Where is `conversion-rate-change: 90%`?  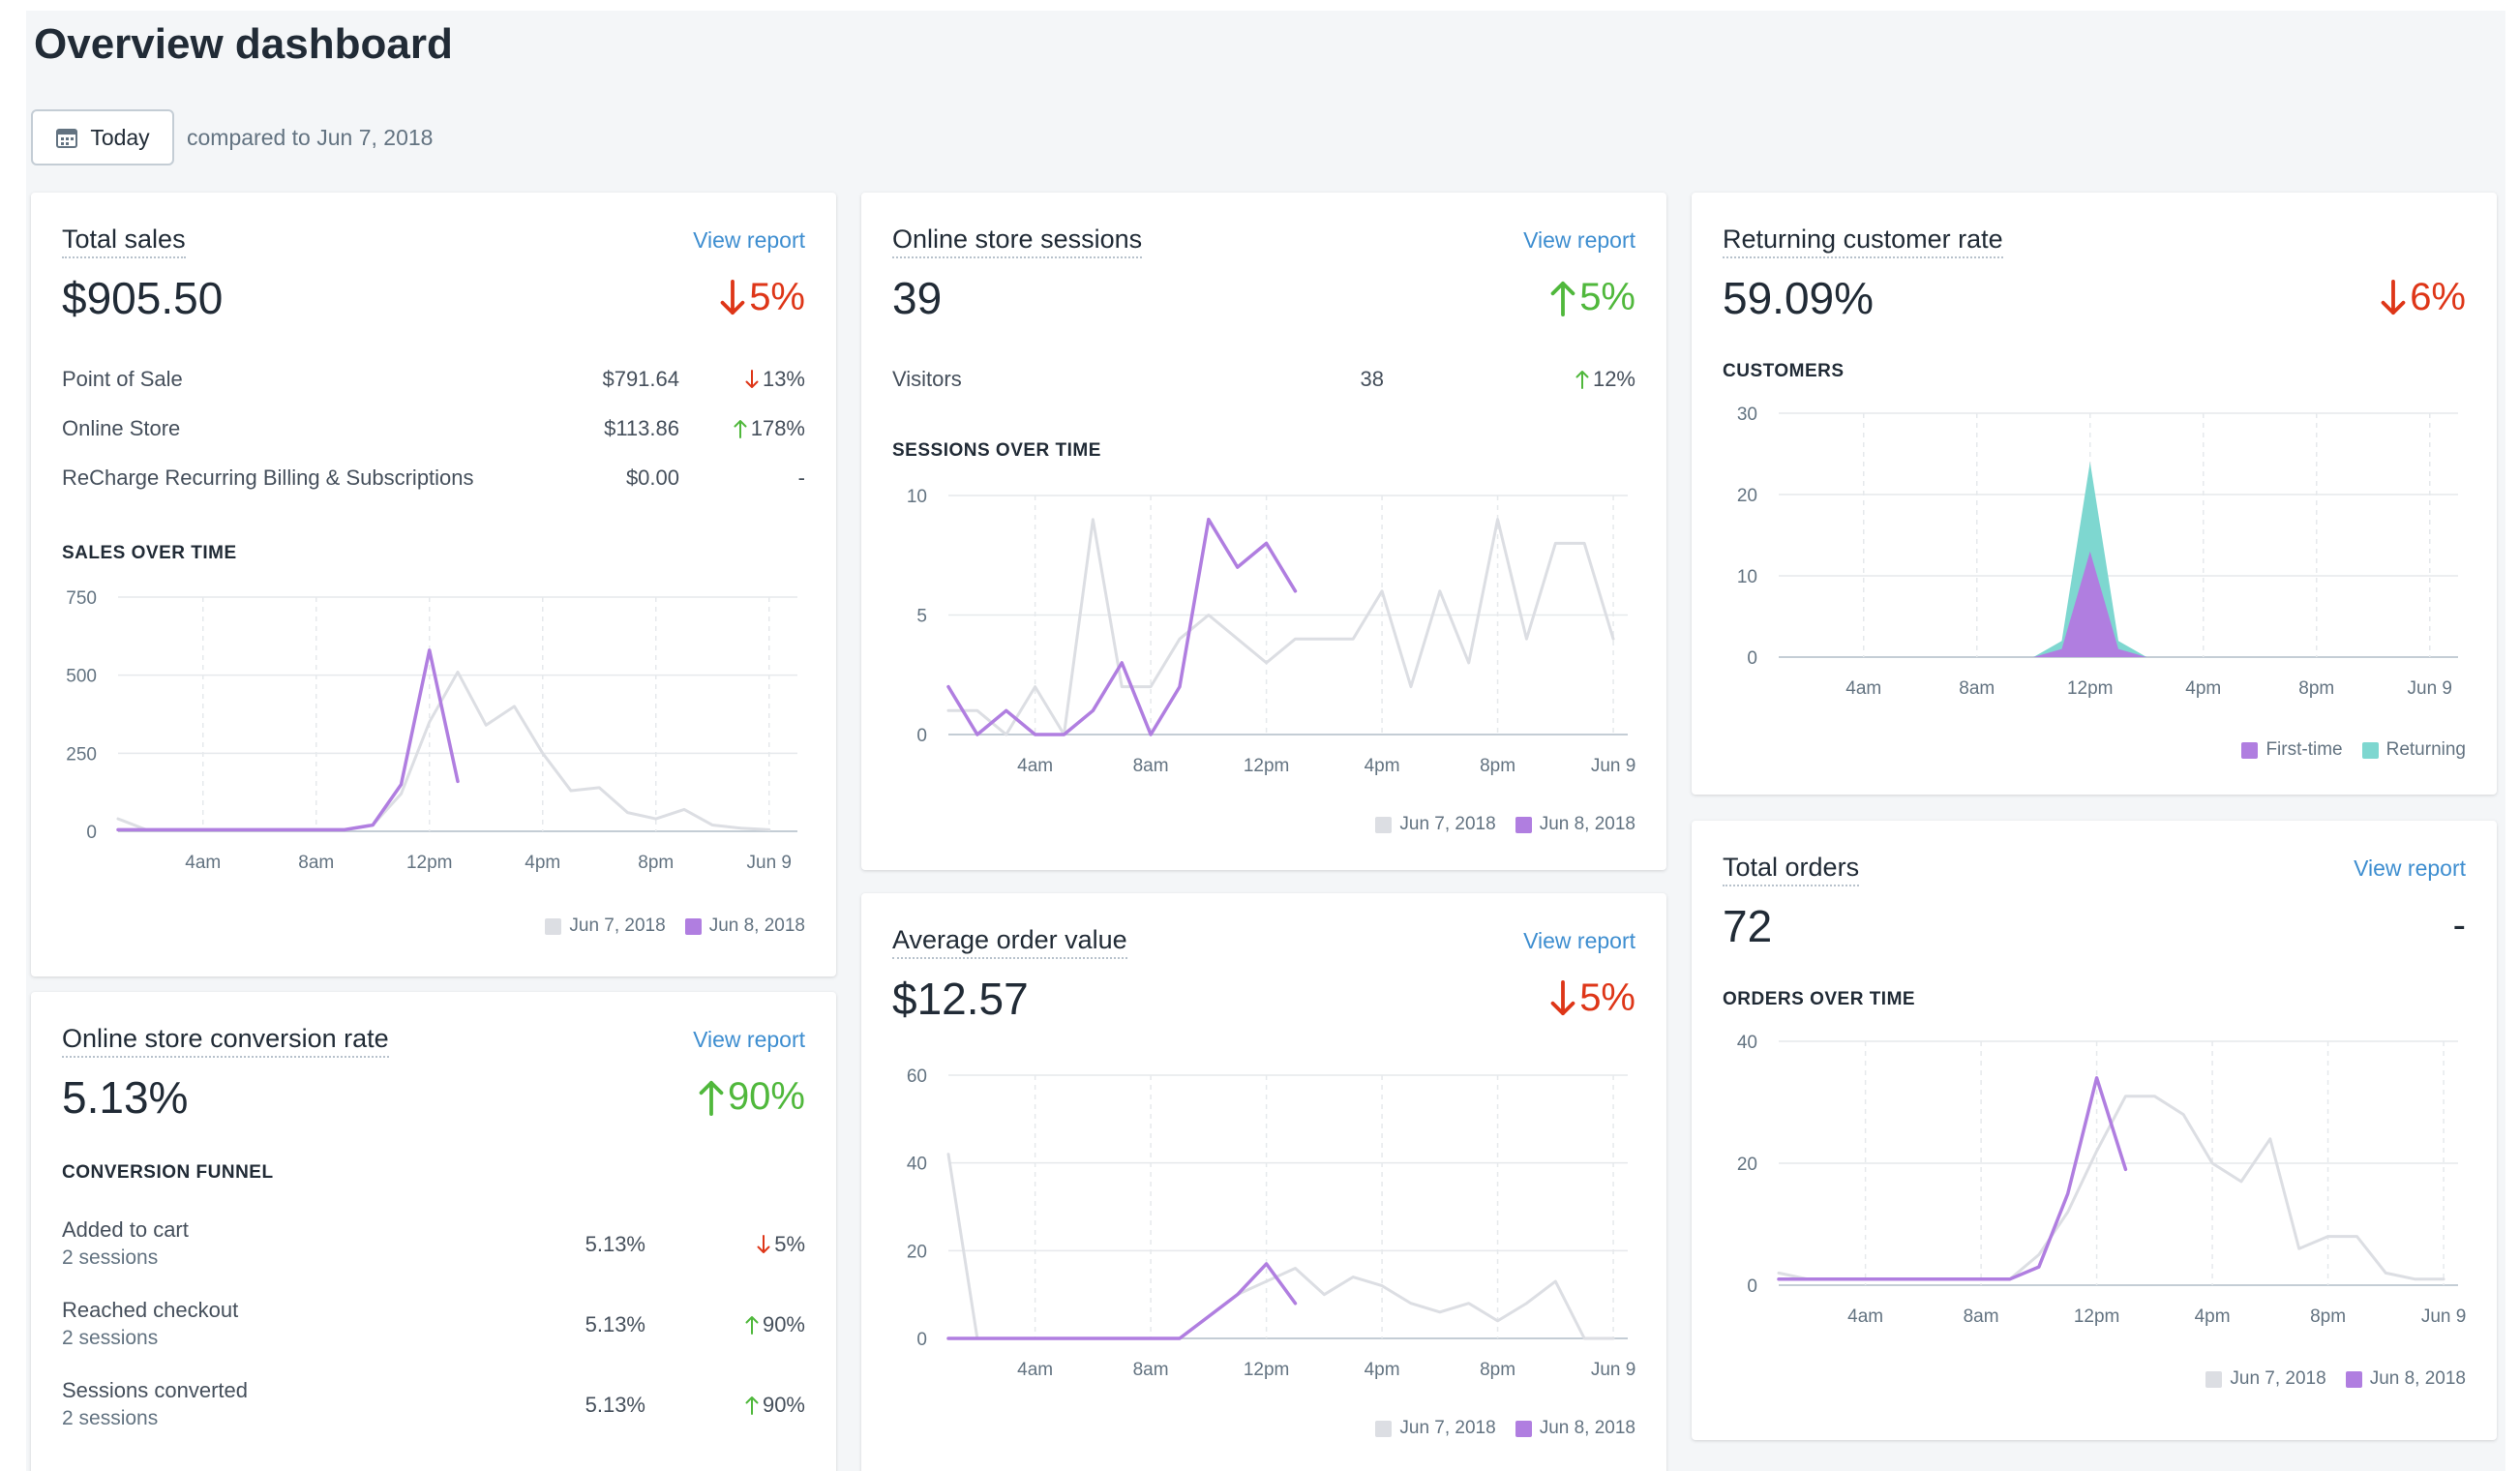 conversion-rate-change: 90% is located at coordinates (751, 1097).